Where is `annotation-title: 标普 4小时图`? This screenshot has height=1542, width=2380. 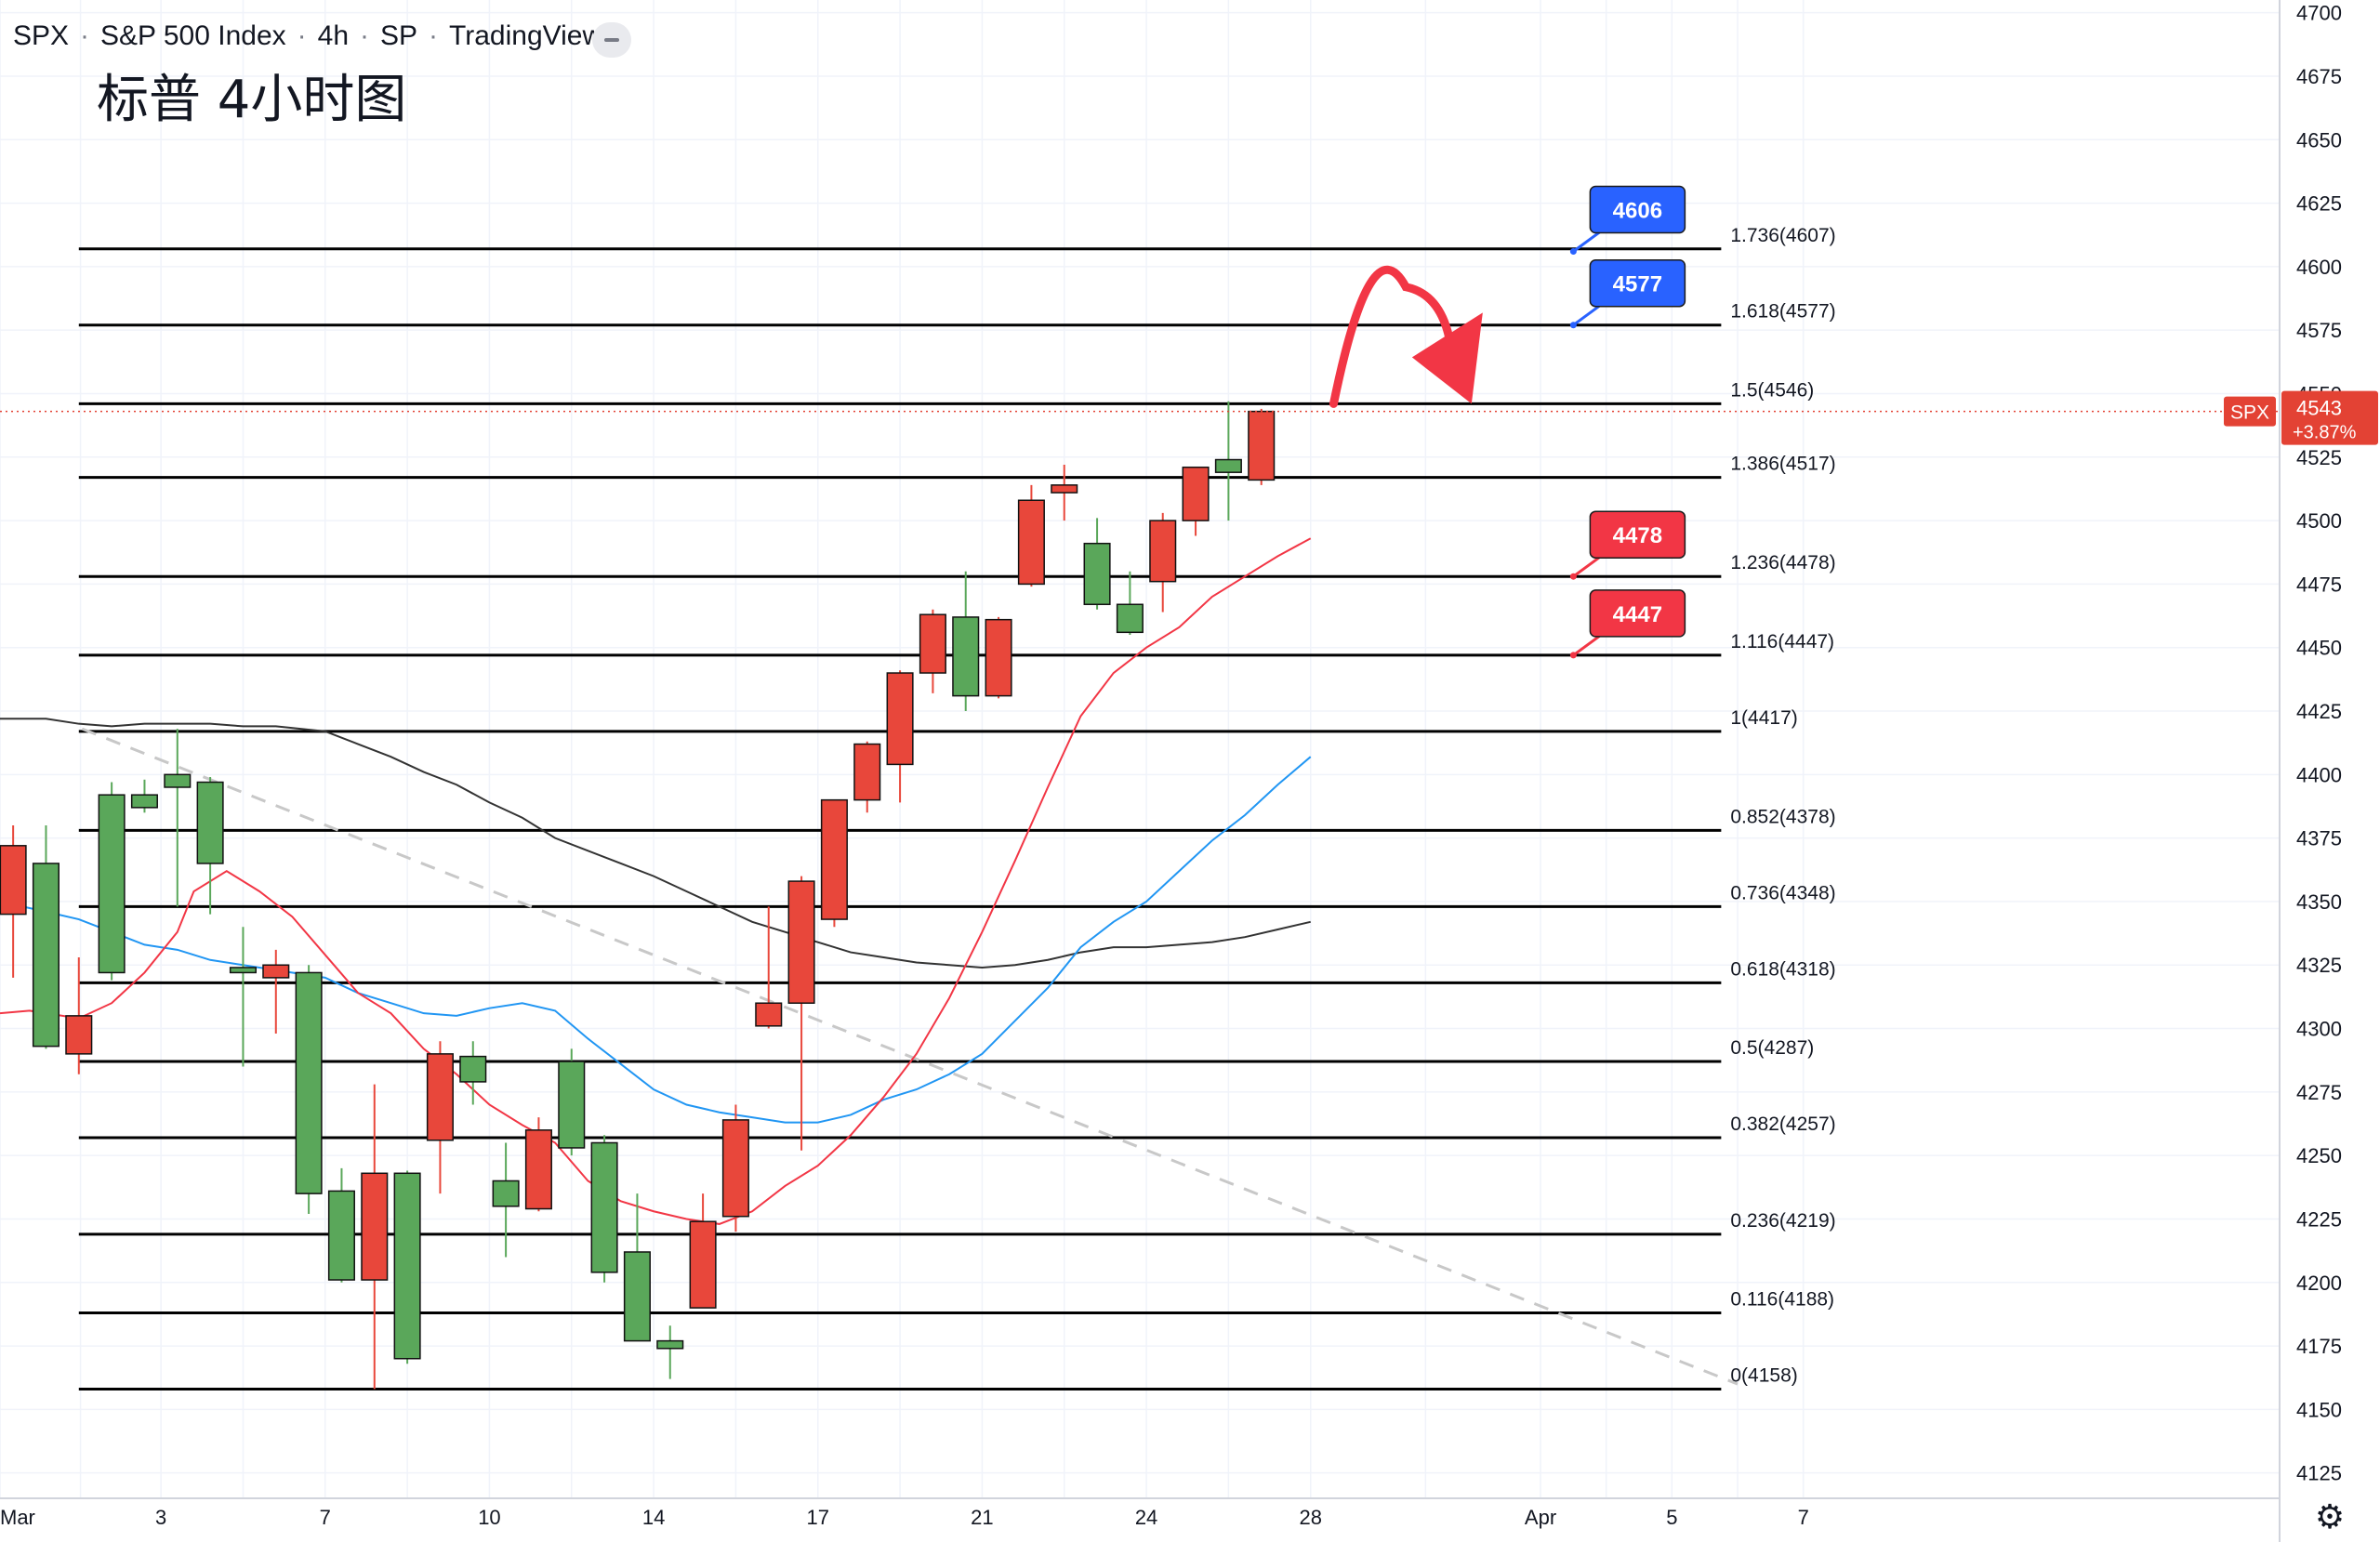 annotation-title: 标普 4小时图 is located at coordinates (252, 100).